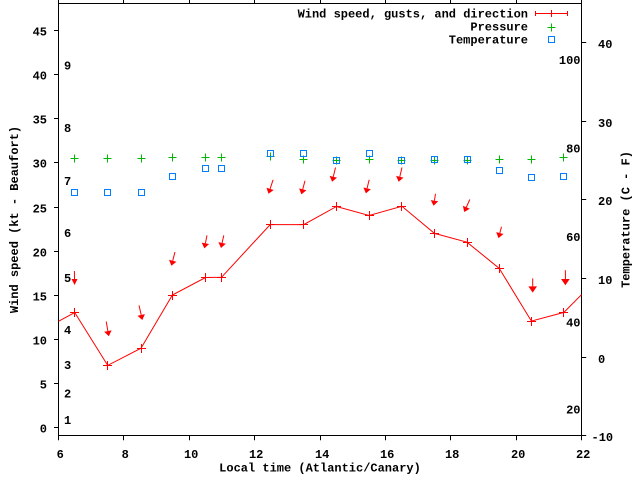 The height and width of the screenshot is (480, 640). What do you see at coordinates (40, 32) in the screenshot?
I see `svg-text: 45` at bounding box center [40, 32].